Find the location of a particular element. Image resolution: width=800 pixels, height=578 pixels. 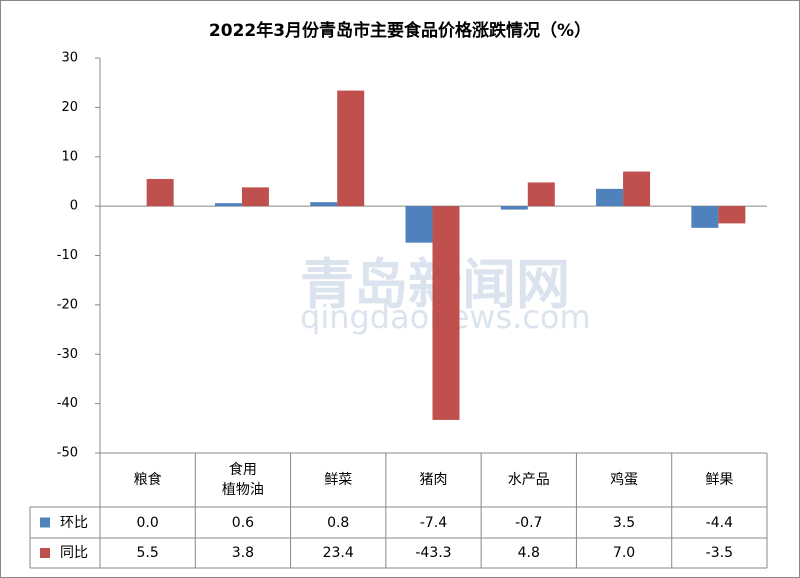

value-label: 0.0 is located at coordinates (147, 522).